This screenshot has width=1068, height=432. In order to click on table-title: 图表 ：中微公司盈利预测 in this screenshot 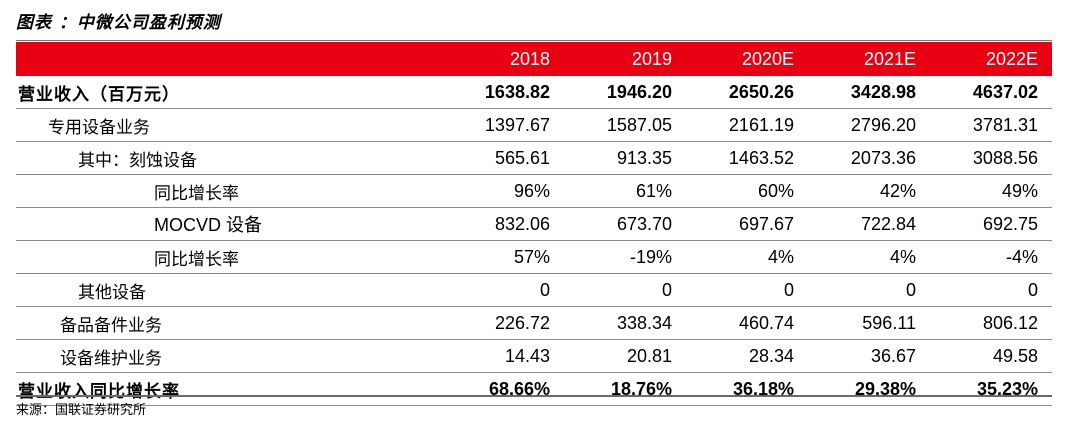, I will do `click(118, 23)`.